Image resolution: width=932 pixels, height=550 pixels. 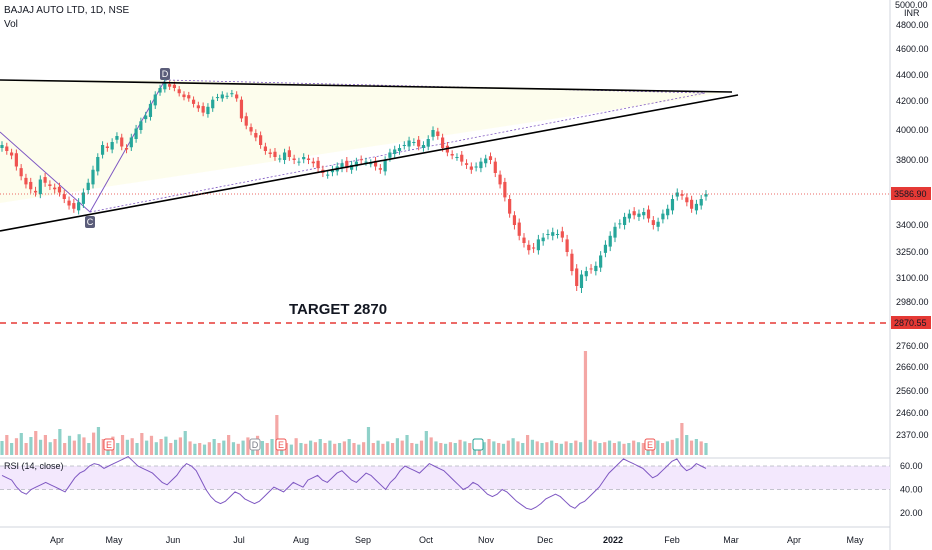 What do you see at coordinates (912, 435) in the screenshot?
I see `price-tick-label: 2370.00` at bounding box center [912, 435].